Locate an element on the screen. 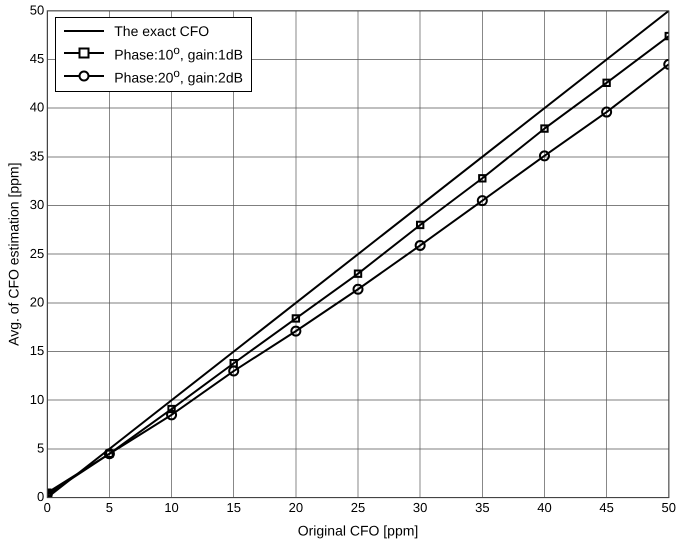  x-axis-title: Original CFO [ppm] is located at coordinates (358, 530).